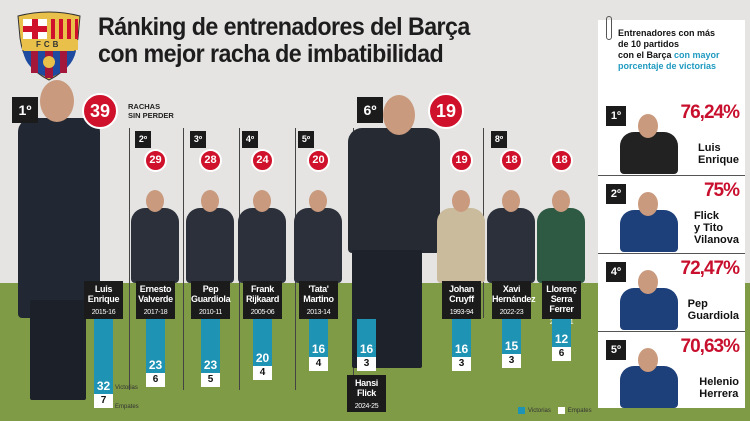 Image resolution: width=750 pixels, height=421 pixels. I want to click on legend-swatch-victorias, so click(521, 410).